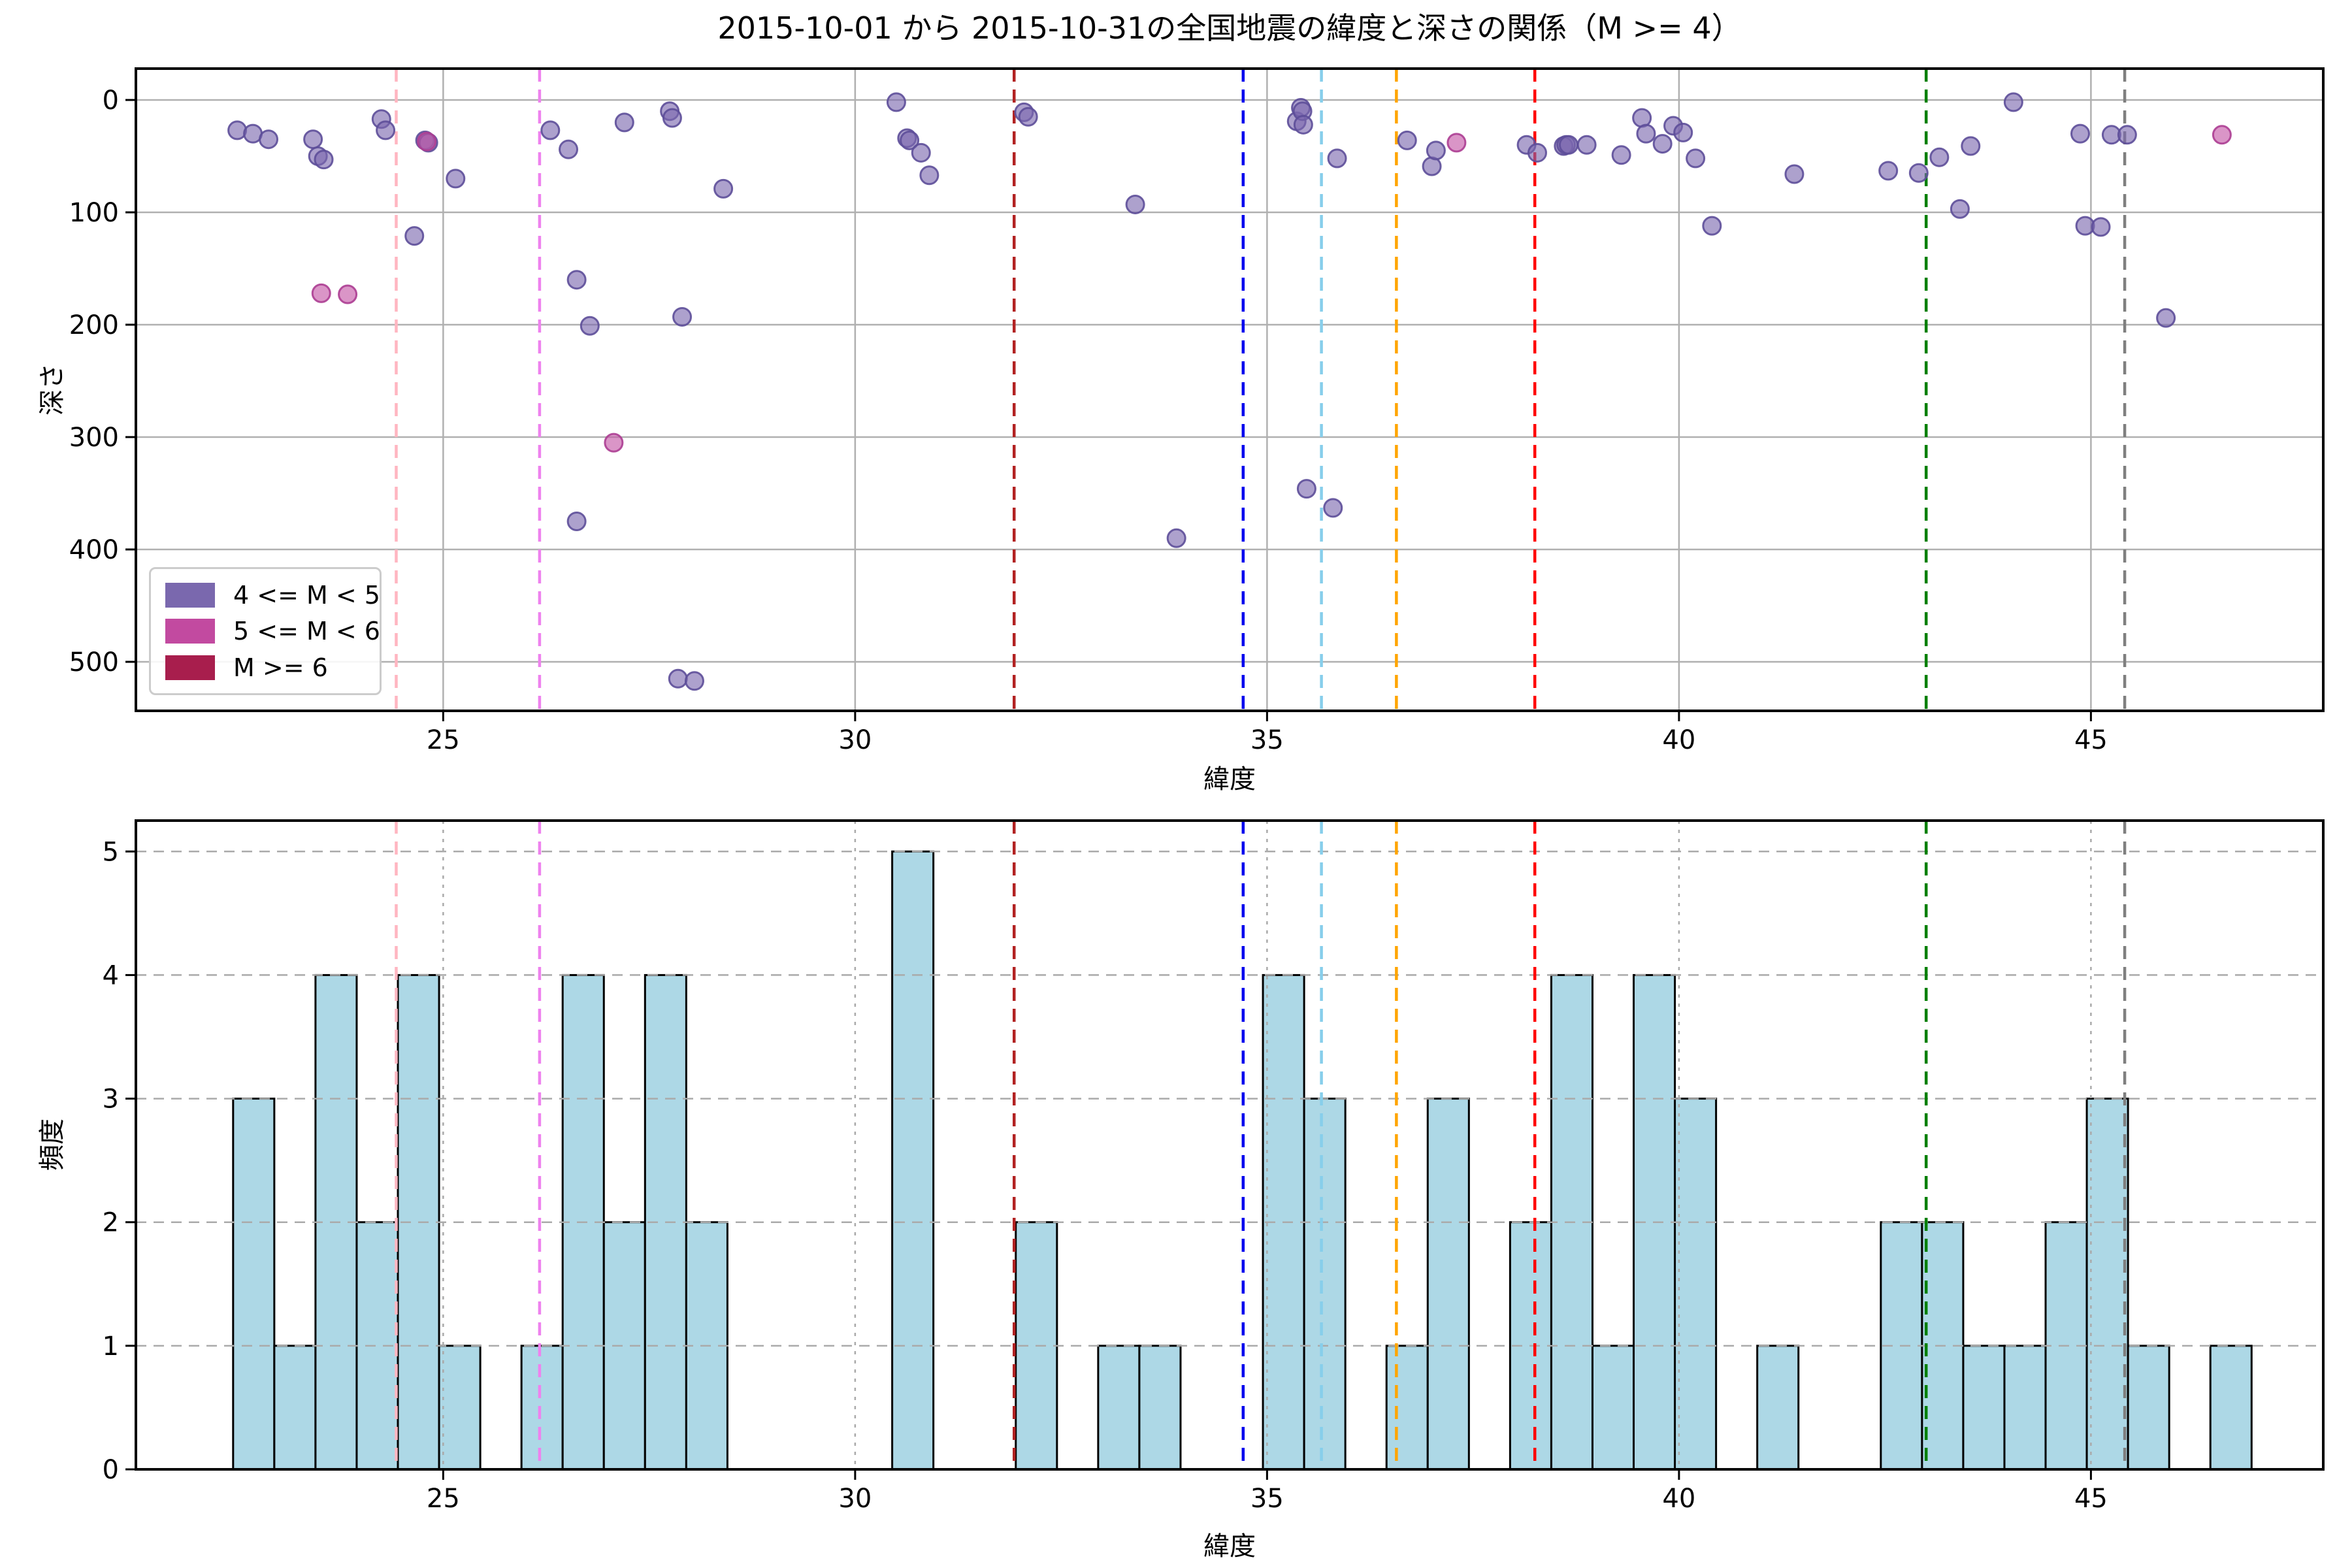  Describe the element at coordinates (94, 325) in the screenshot. I see `top-ytick-label: 200` at that location.